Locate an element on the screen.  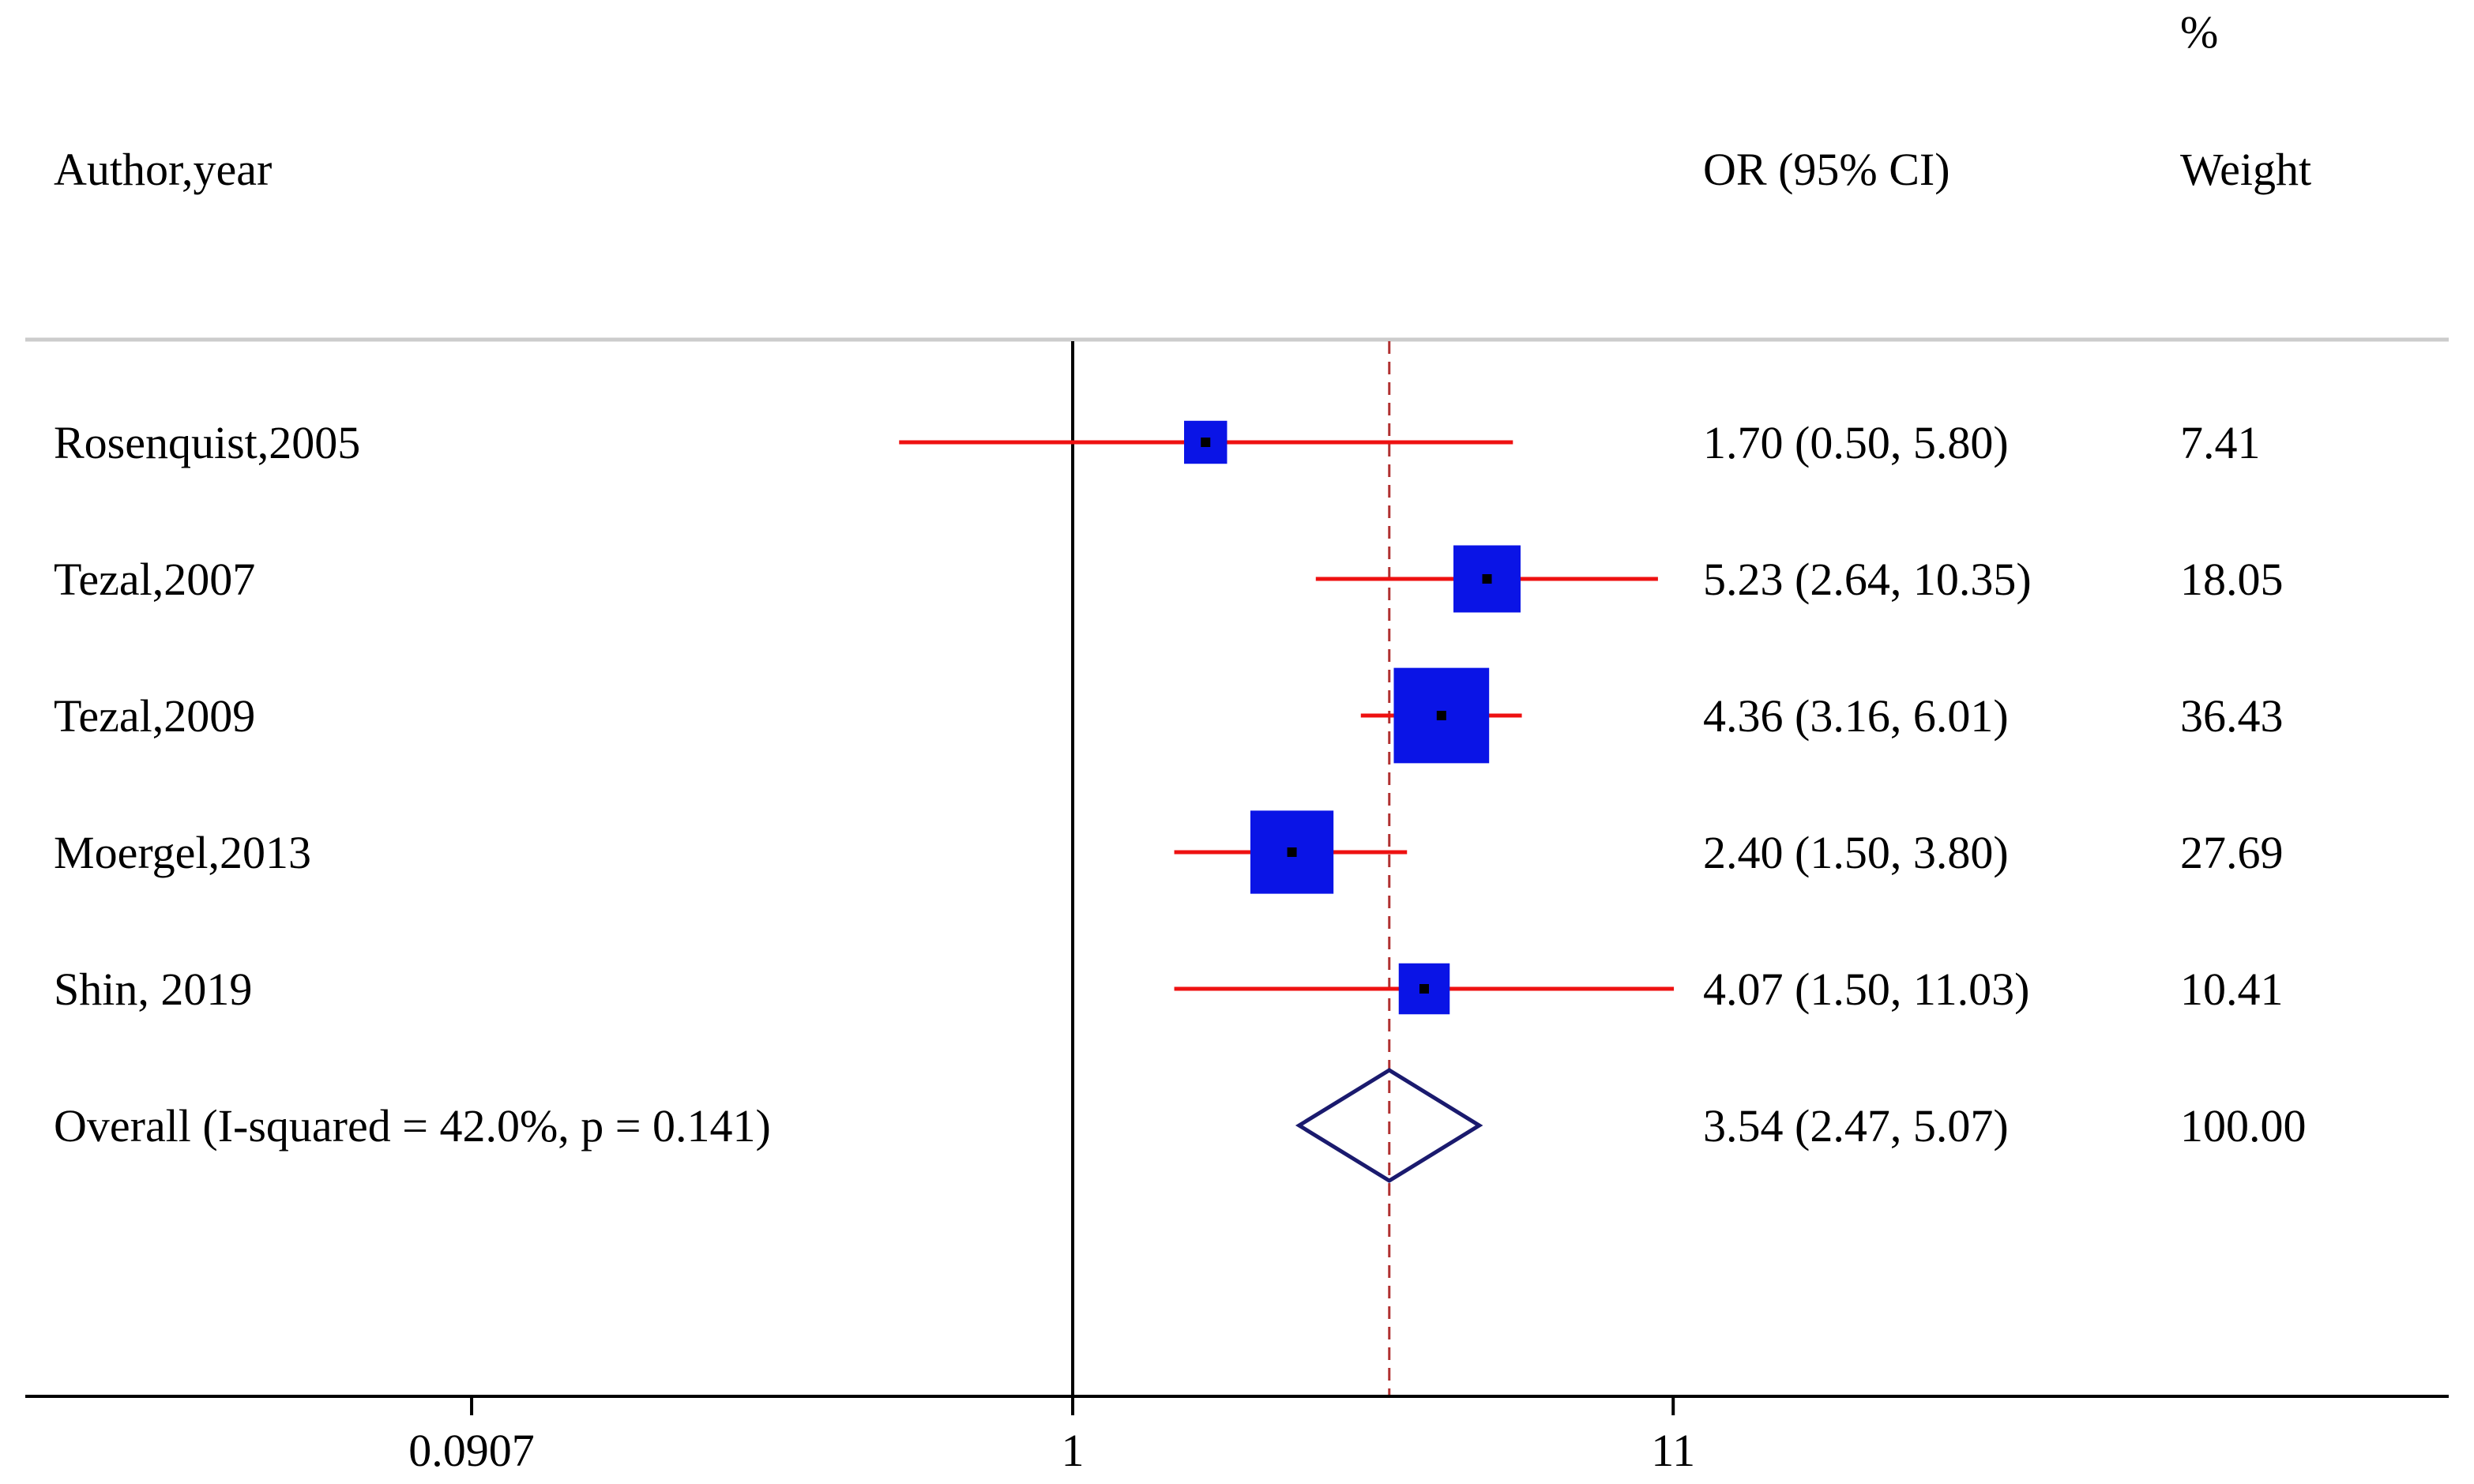
study-label: Shin, 2019 is located at coordinates (153, 989).